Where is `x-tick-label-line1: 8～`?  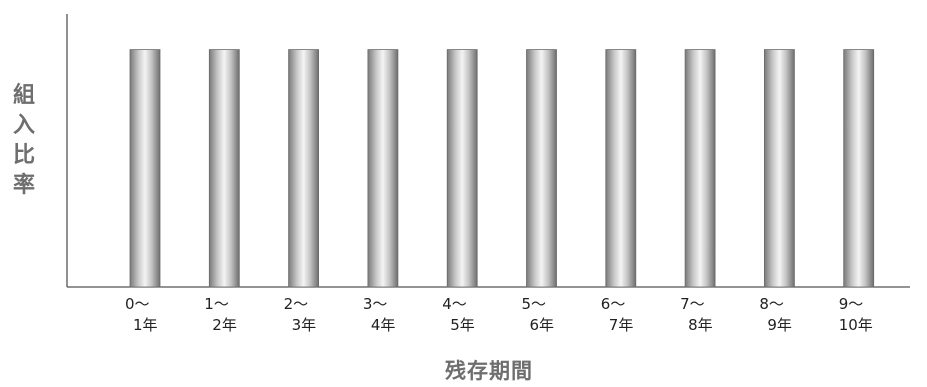
x-tick-label-line1: 8～ is located at coordinates (771, 304).